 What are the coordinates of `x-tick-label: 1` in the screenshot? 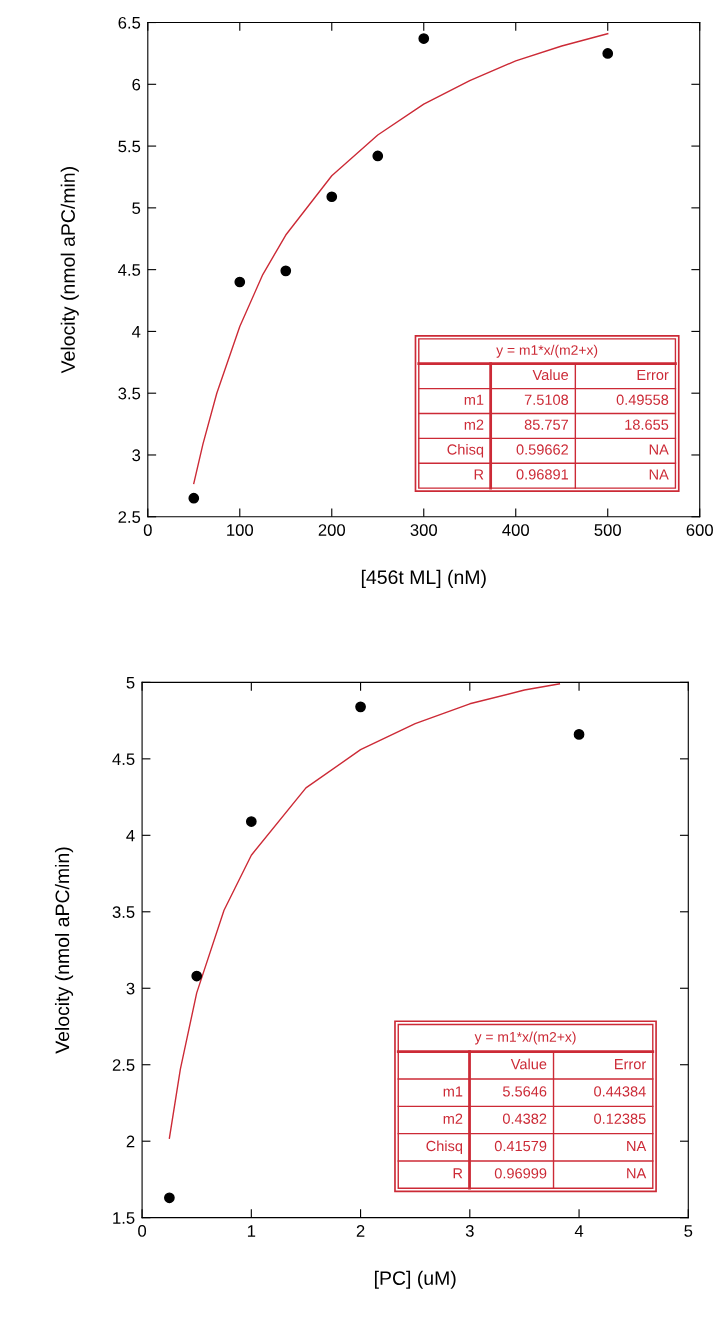 It's located at (251, 1231).